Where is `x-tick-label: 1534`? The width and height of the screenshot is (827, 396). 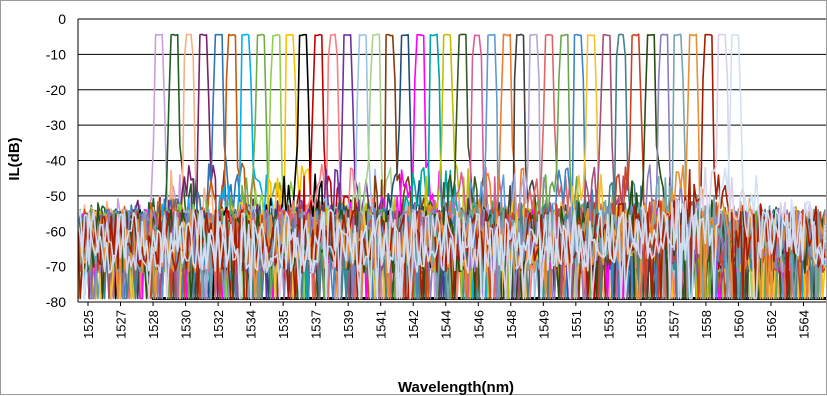 x-tick-label: 1534 is located at coordinates (251, 324).